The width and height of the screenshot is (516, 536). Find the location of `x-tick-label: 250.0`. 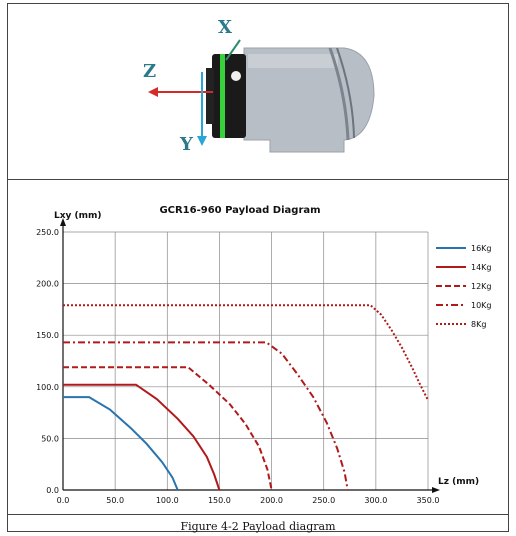

x-tick-label: 250.0 is located at coordinates (323, 500).